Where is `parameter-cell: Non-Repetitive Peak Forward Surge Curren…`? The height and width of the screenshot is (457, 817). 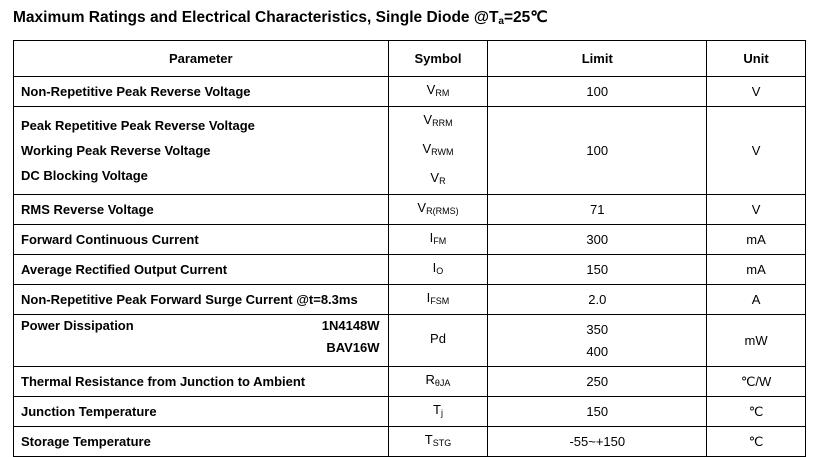 parameter-cell: Non-Repetitive Peak Forward Surge Curren… is located at coordinates (201, 299).